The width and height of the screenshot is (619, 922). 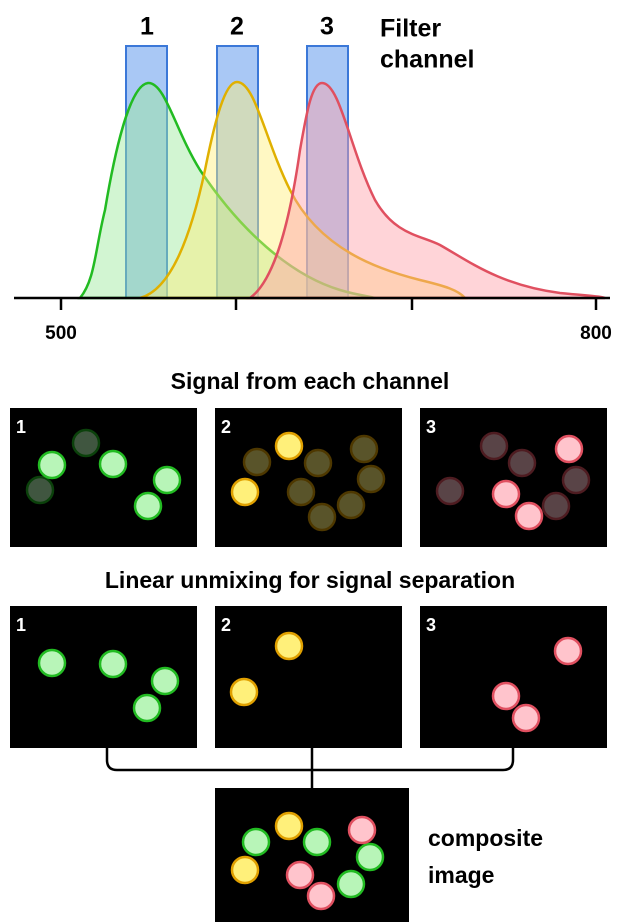 I want to click on filter-label: 1, so click(x=147, y=27).